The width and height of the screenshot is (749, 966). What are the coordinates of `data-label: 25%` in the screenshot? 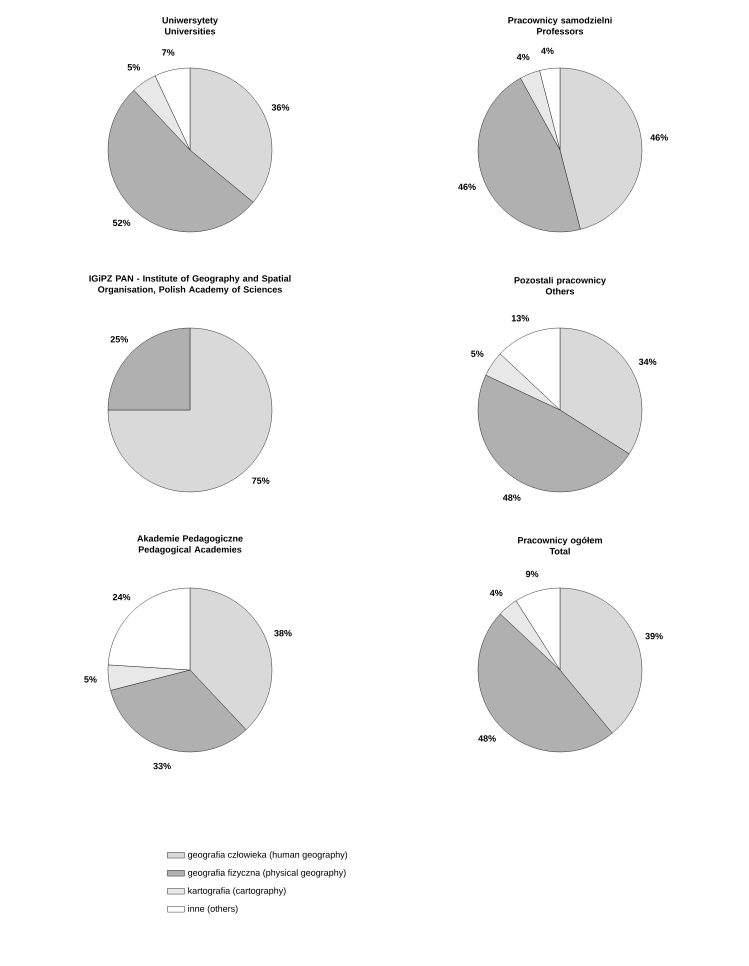 It's located at (119, 339).